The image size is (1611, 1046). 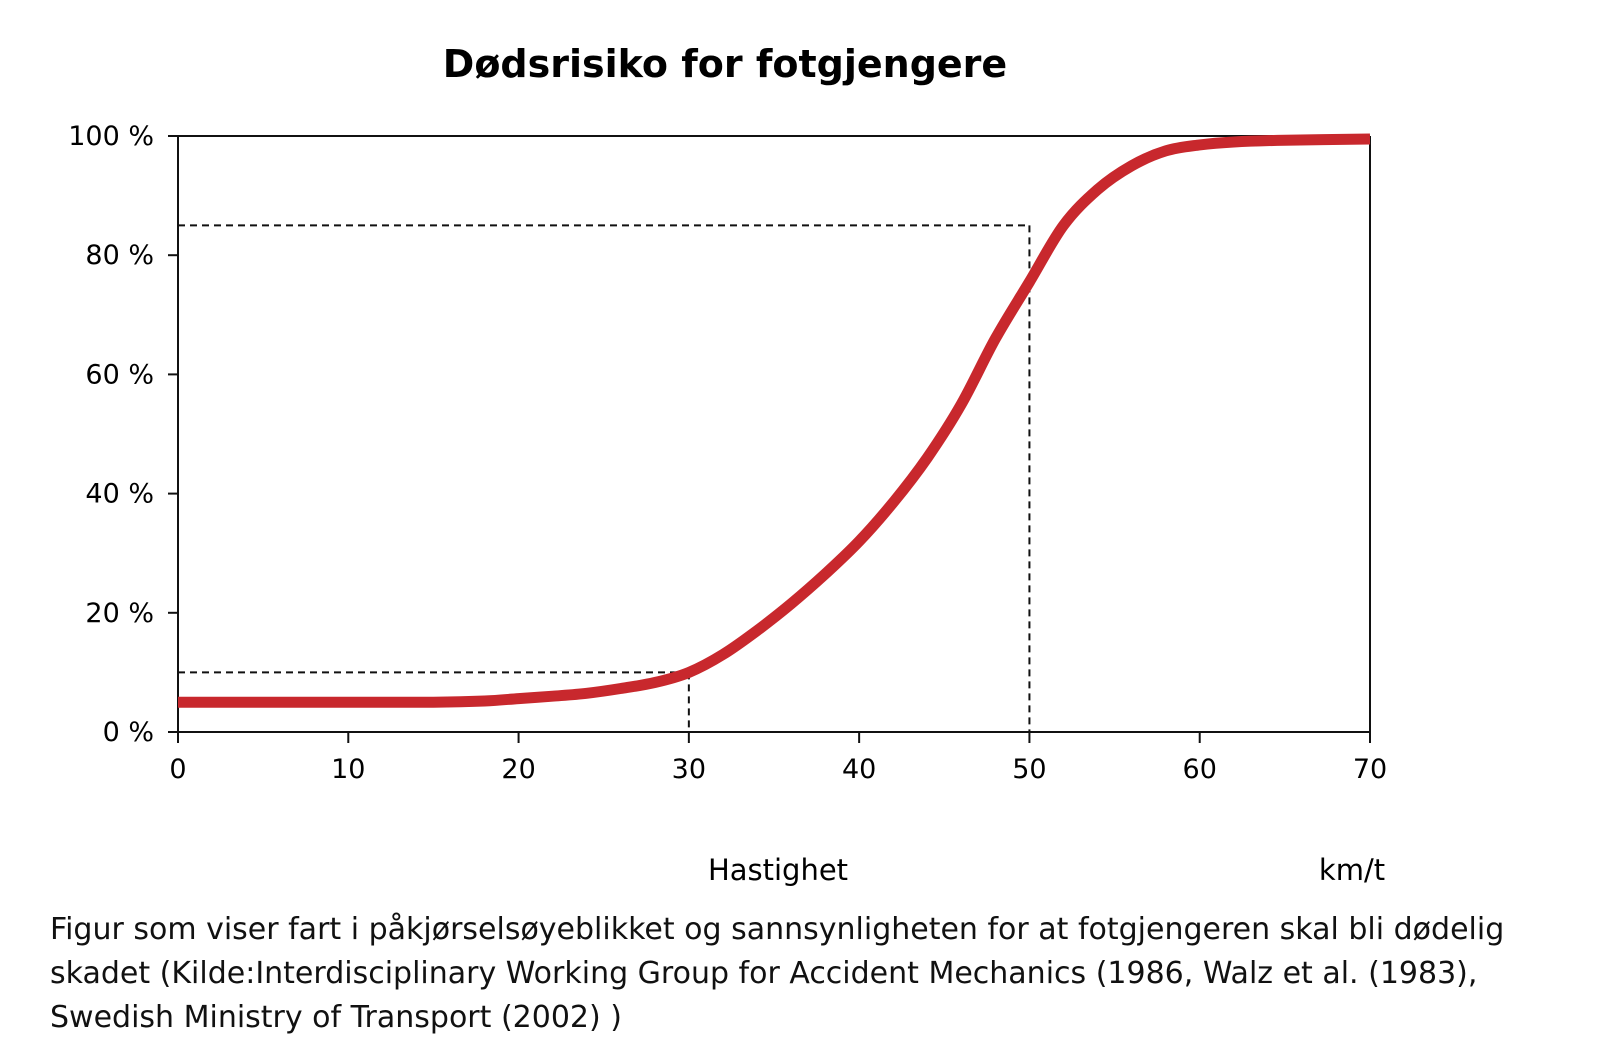 I want to click on y-tick-label: 40 %, so click(x=119, y=494).